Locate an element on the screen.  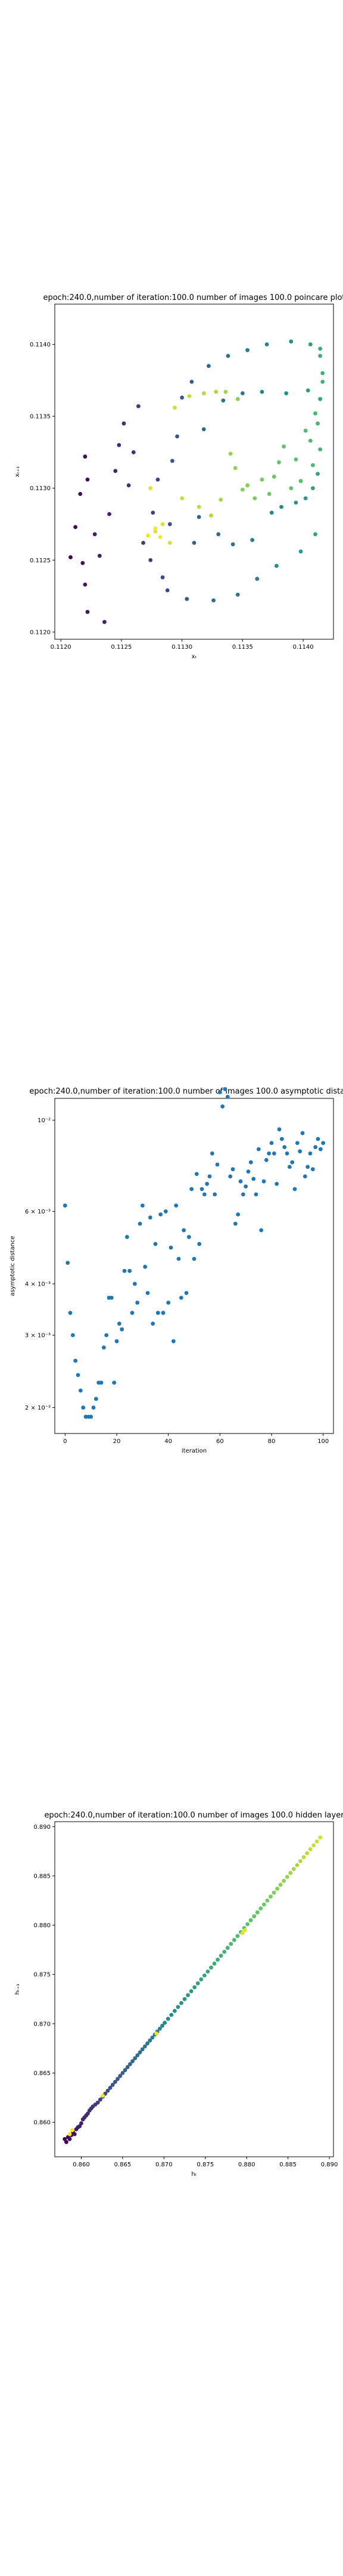
y-tick-label: 0.885 is located at coordinates (42, 1876).